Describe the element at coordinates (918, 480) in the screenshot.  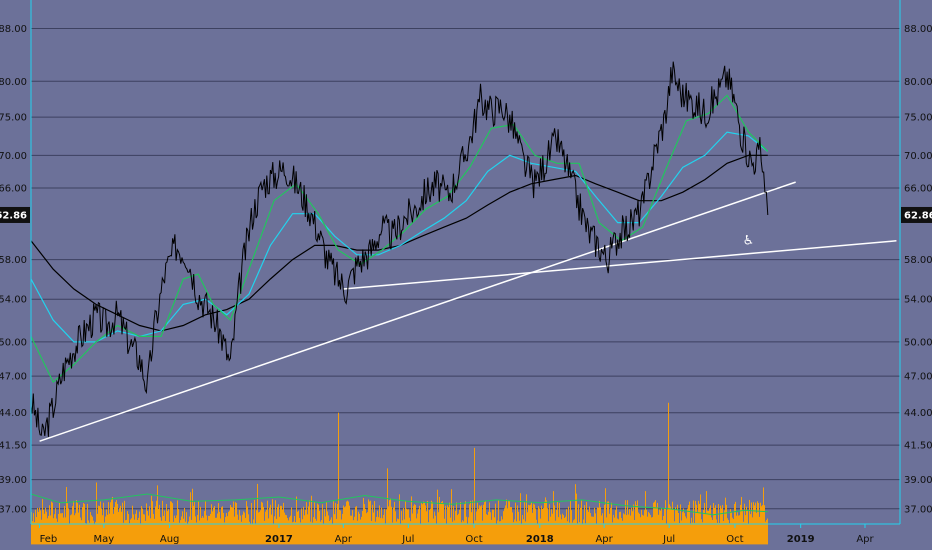
I see `y-tick-label-right: 39.00` at that location.